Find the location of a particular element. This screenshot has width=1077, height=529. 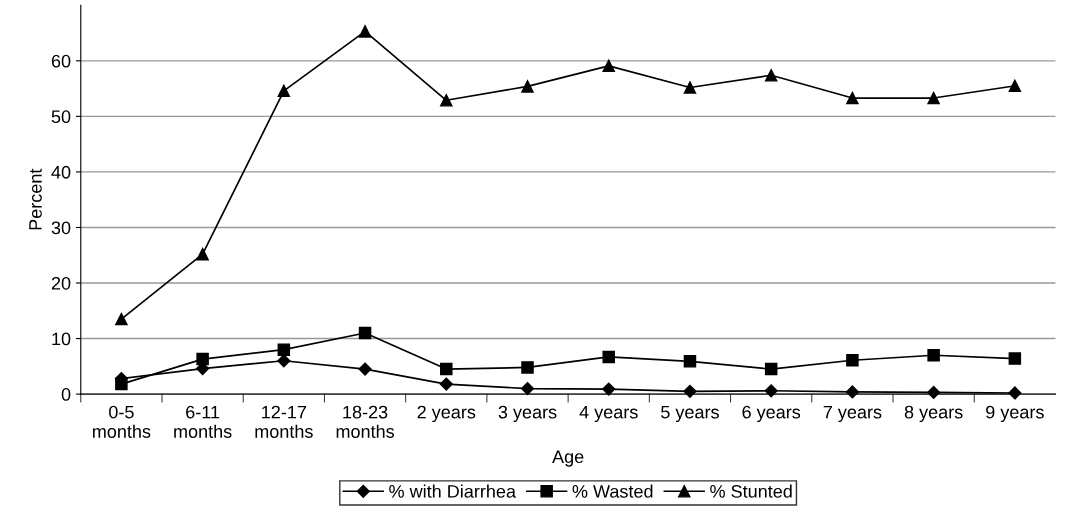

x-tick-label: 12-17 months is located at coordinates (284, 421).